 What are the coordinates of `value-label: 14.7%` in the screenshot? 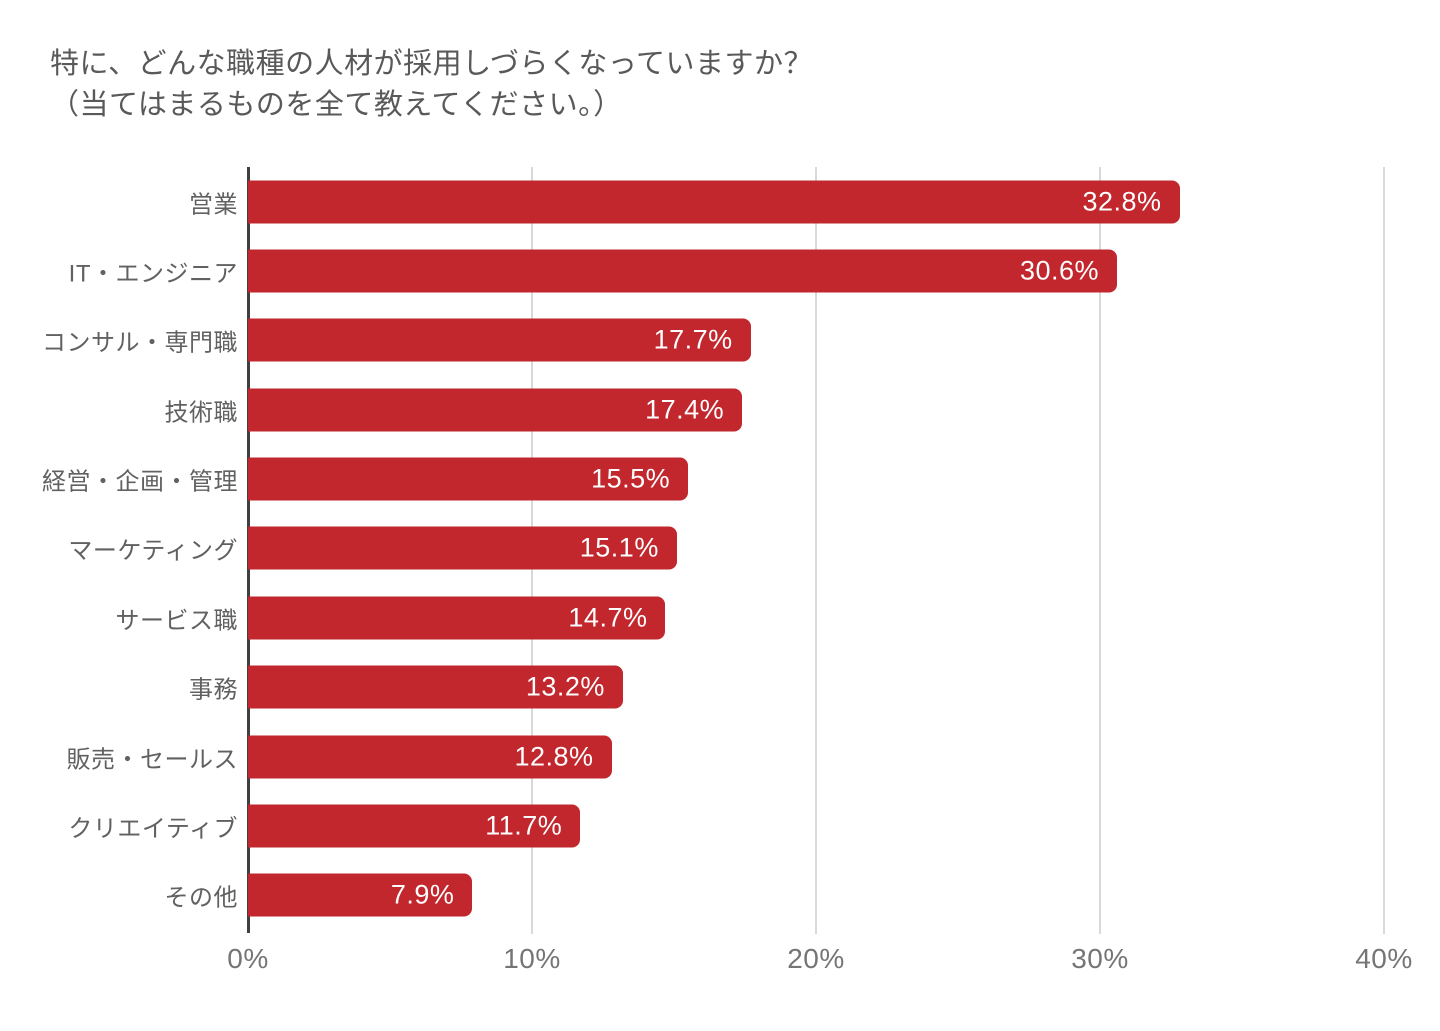 It's located at (608, 617).